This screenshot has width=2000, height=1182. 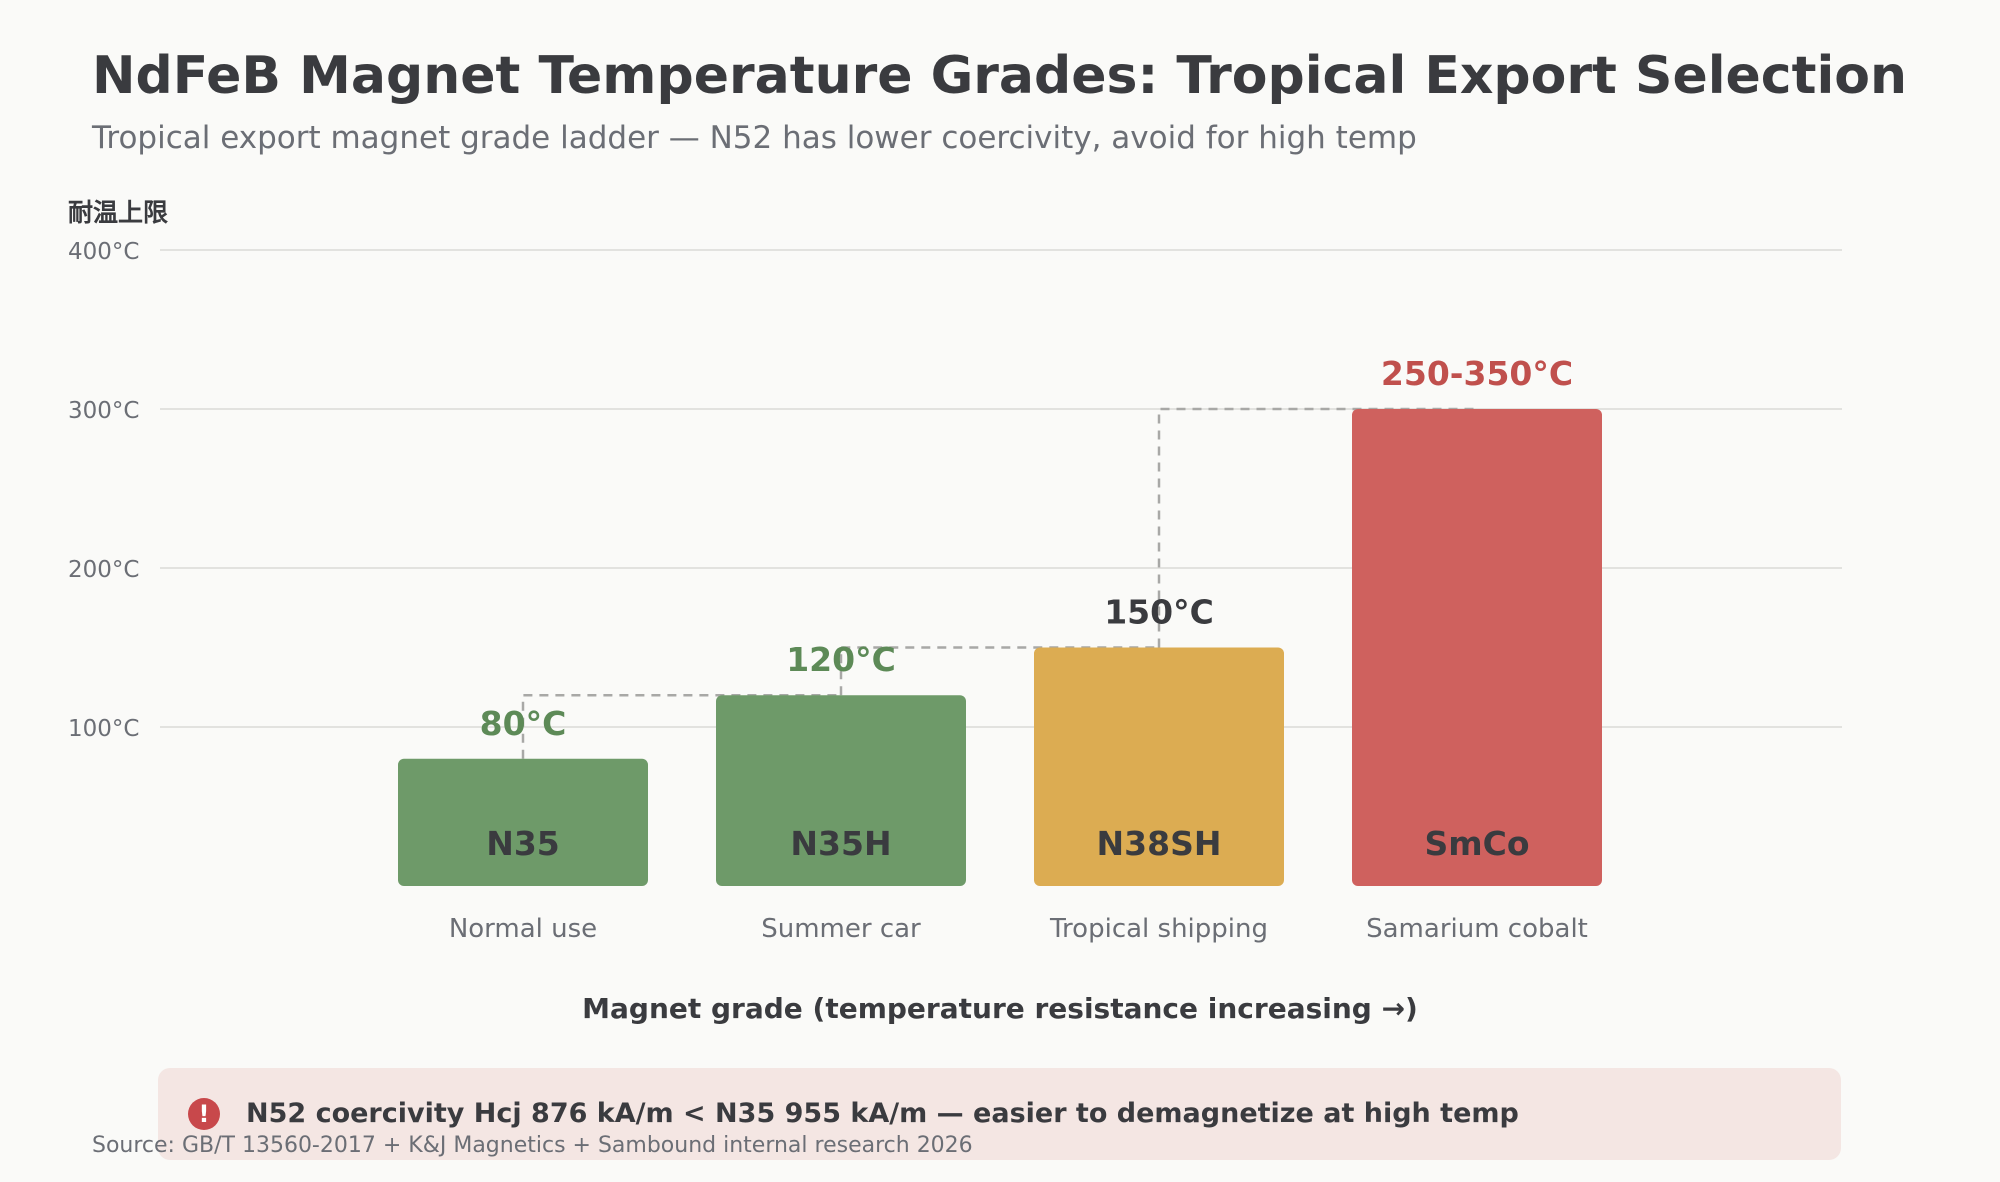 What do you see at coordinates (1159, 843) in the screenshot?
I see `bar-category-label: N38SH` at bounding box center [1159, 843].